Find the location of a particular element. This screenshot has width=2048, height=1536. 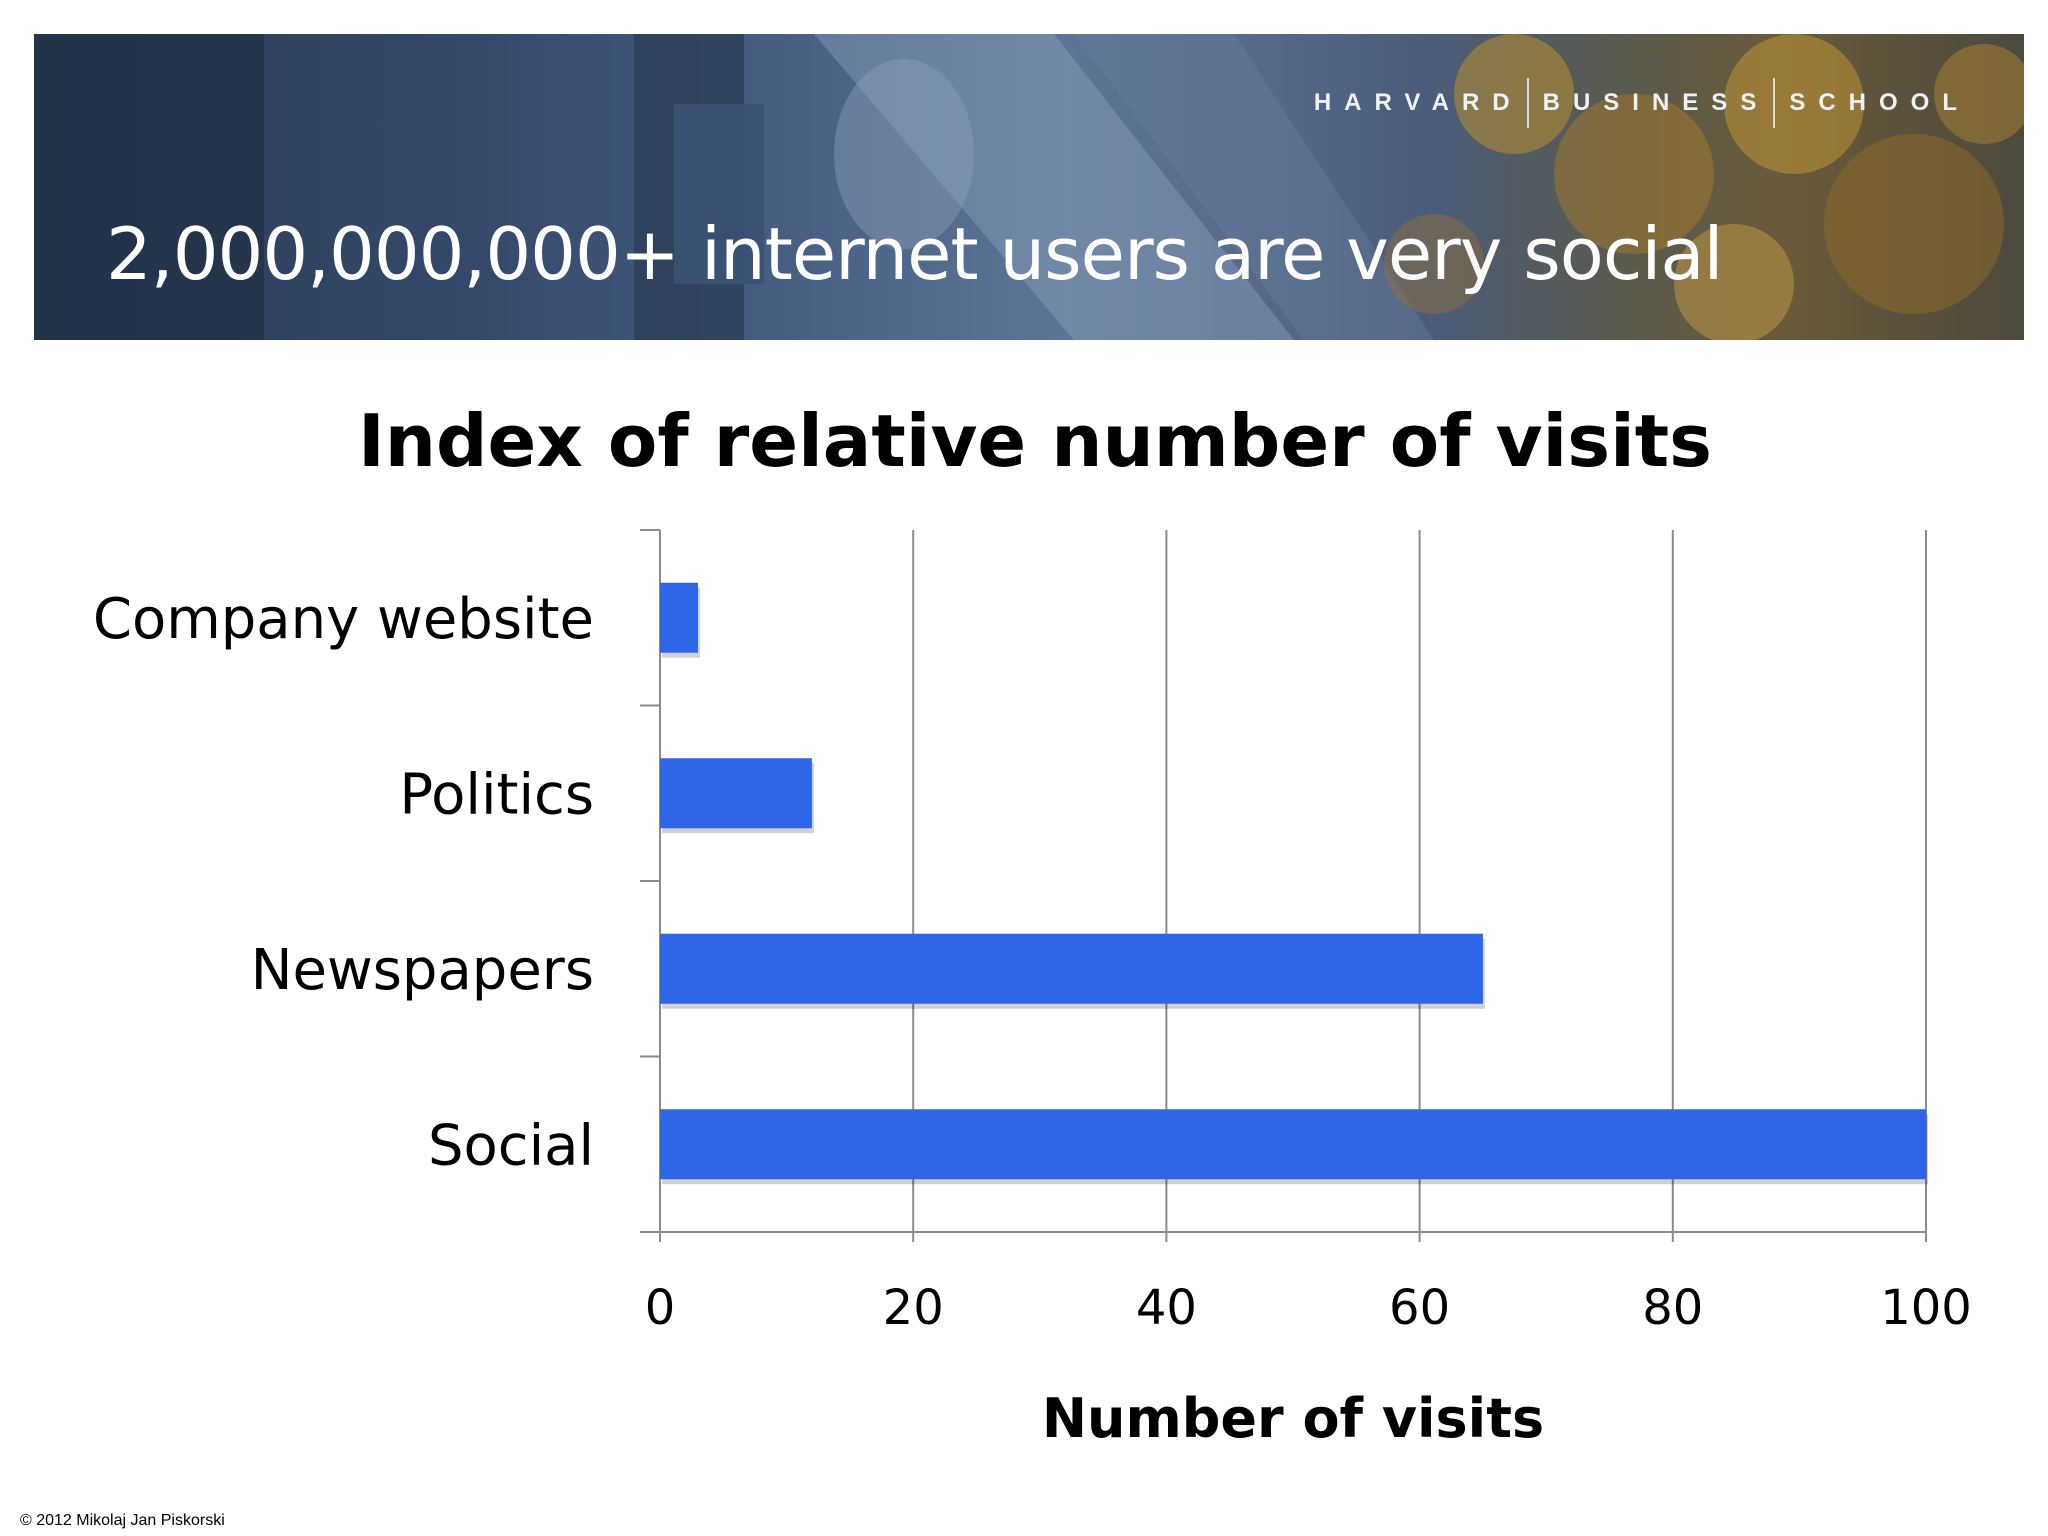

x-tick-label: 60 is located at coordinates (1419, 1308).